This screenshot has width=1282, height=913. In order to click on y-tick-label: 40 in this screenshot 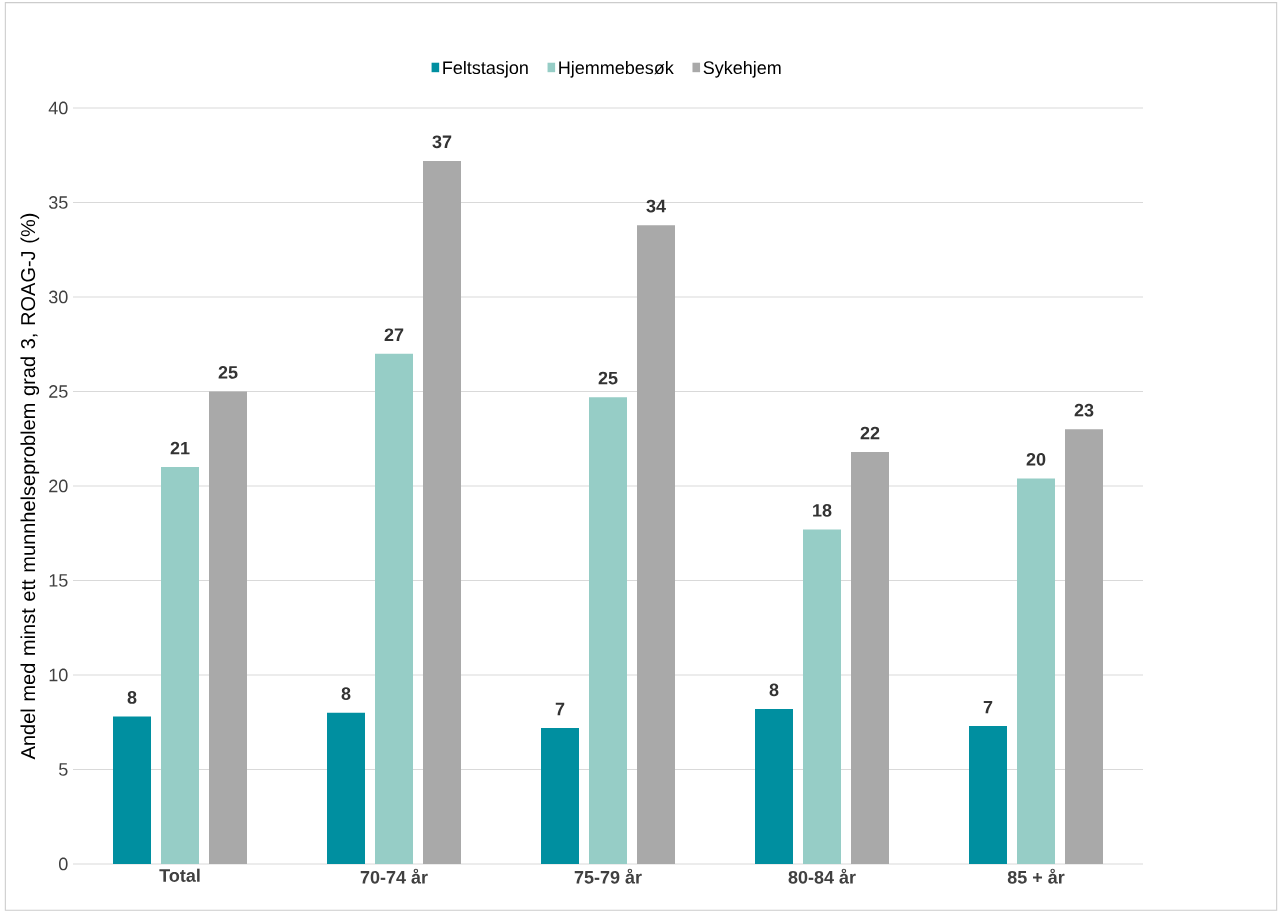, I will do `click(58, 108)`.